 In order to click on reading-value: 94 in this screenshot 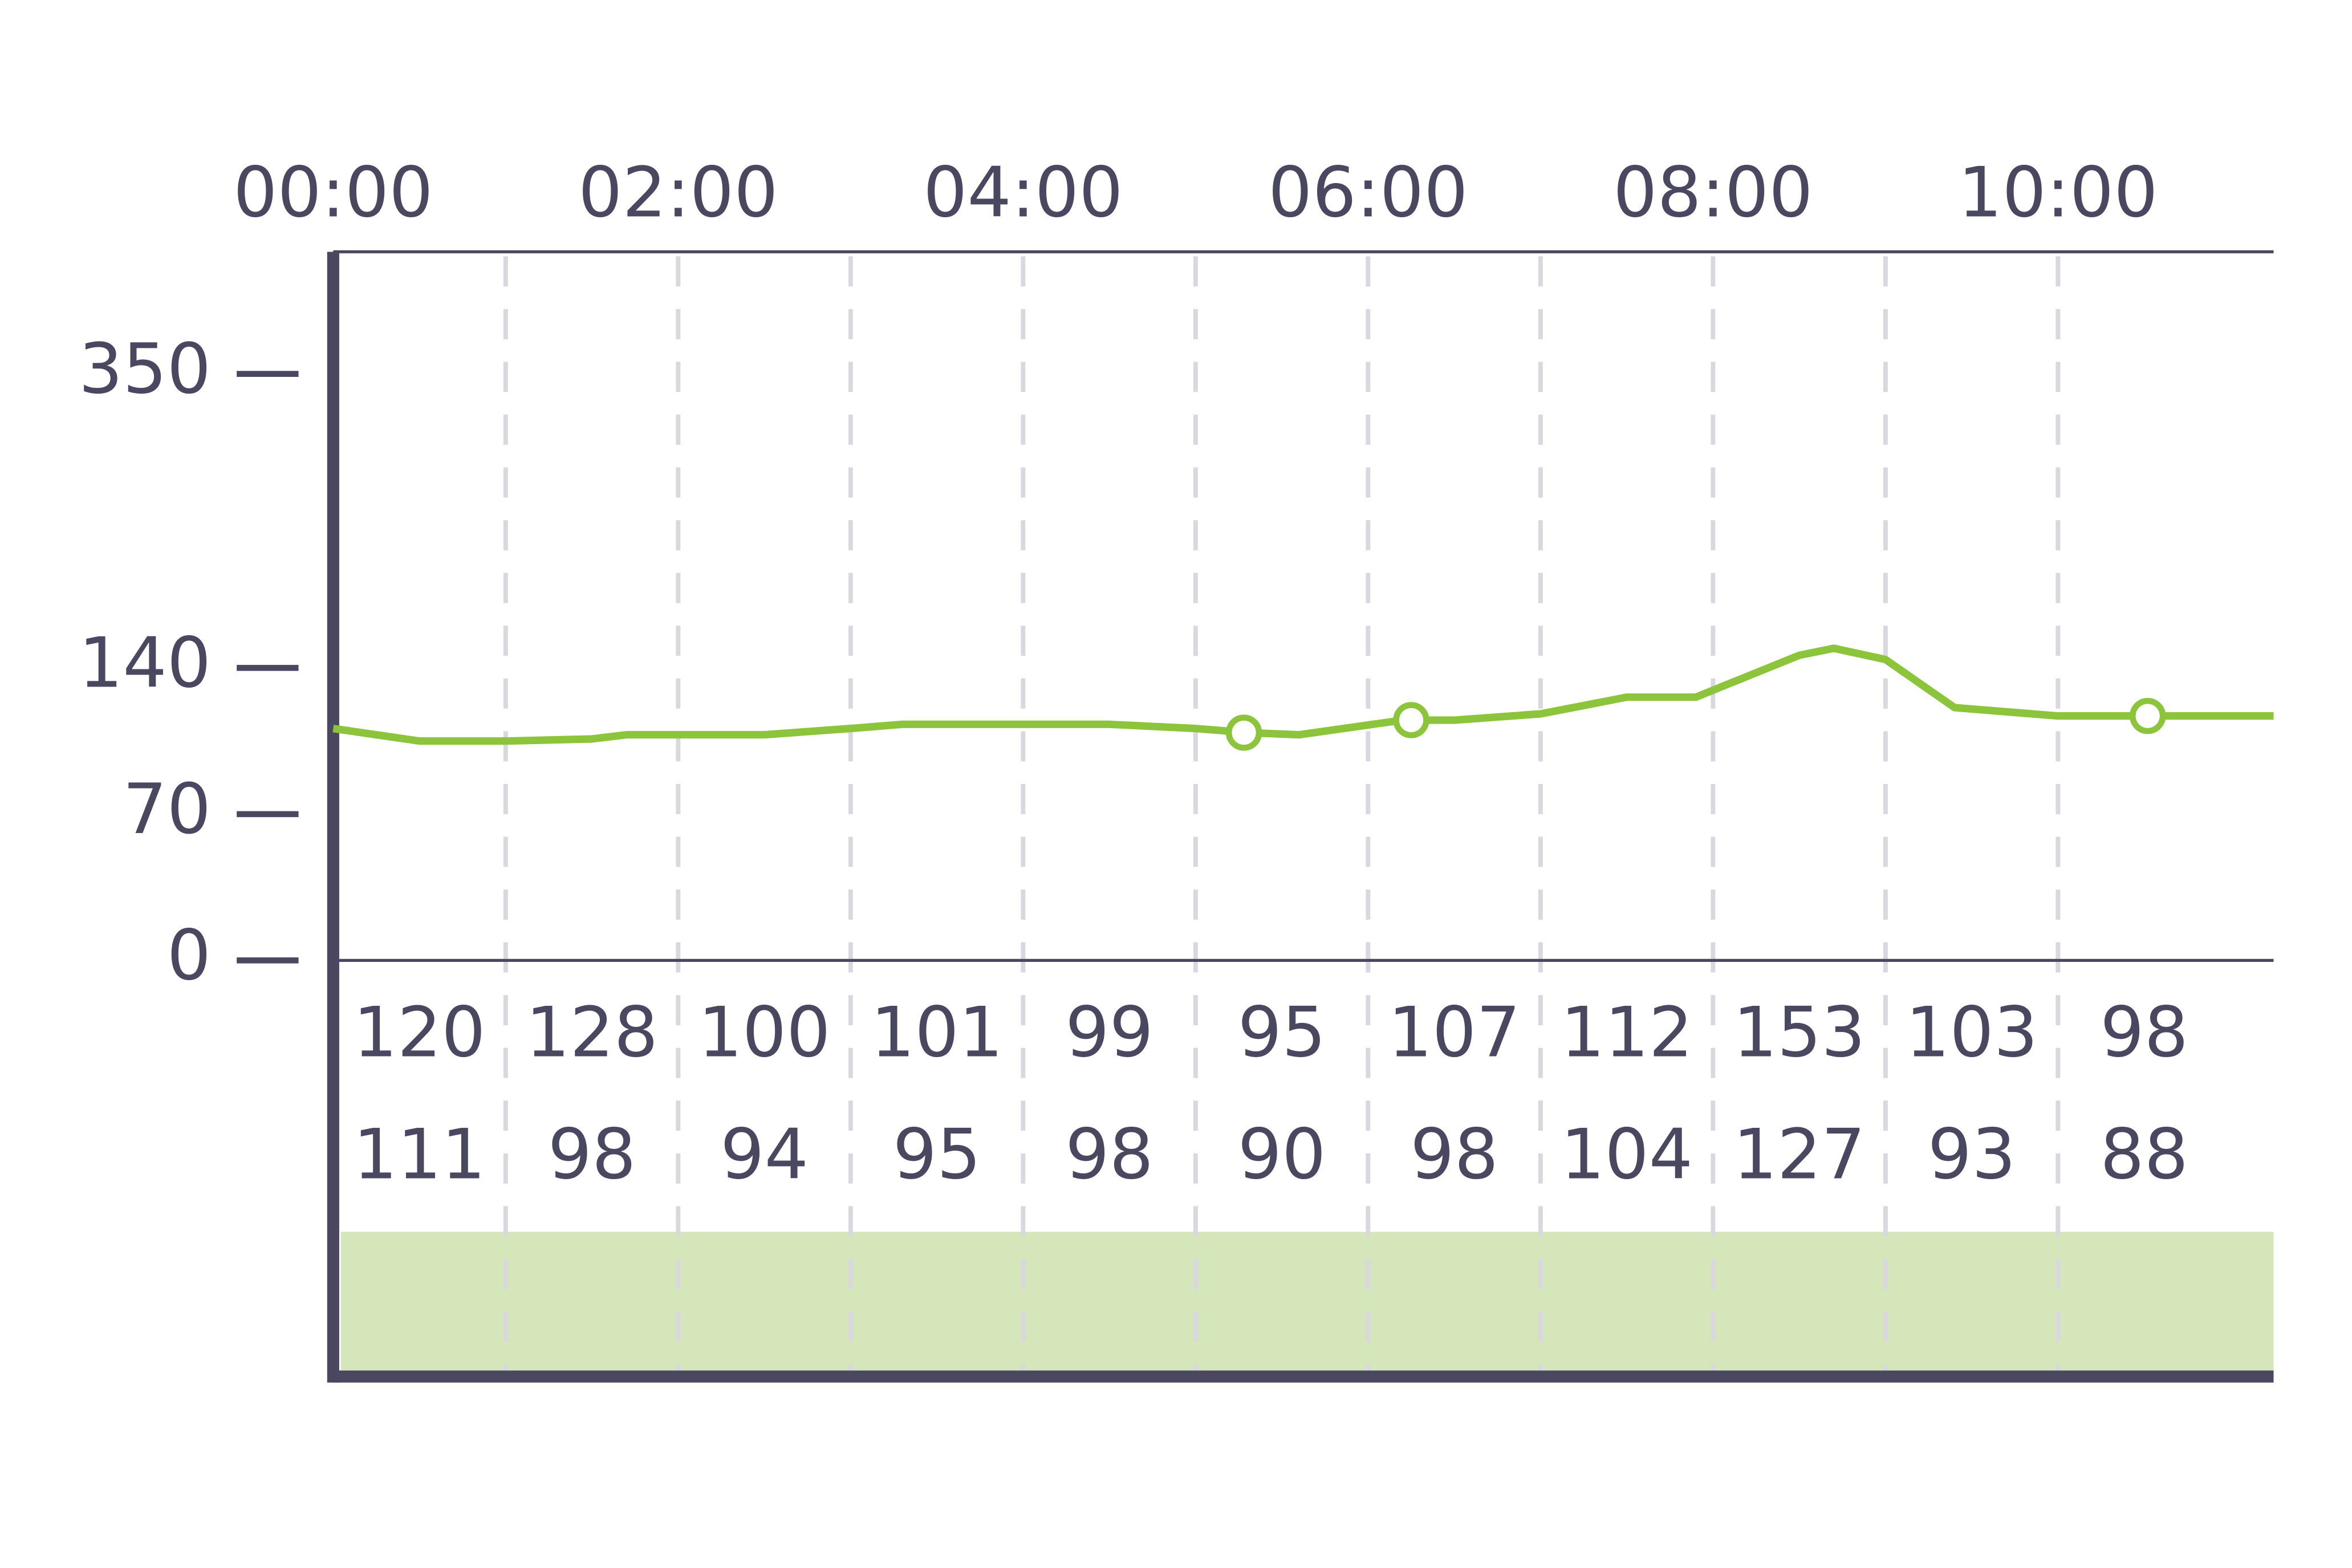, I will do `click(765, 1155)`.